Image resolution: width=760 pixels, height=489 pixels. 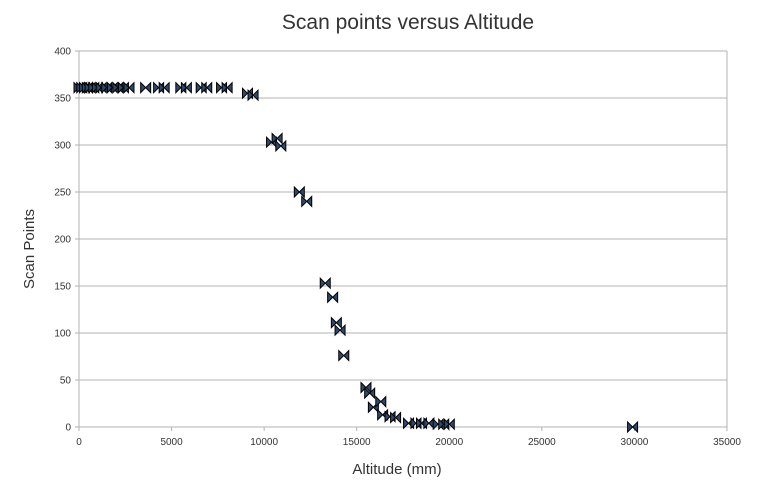 I want to click on x-tick-label: 25000, so click(x=542, y=442).